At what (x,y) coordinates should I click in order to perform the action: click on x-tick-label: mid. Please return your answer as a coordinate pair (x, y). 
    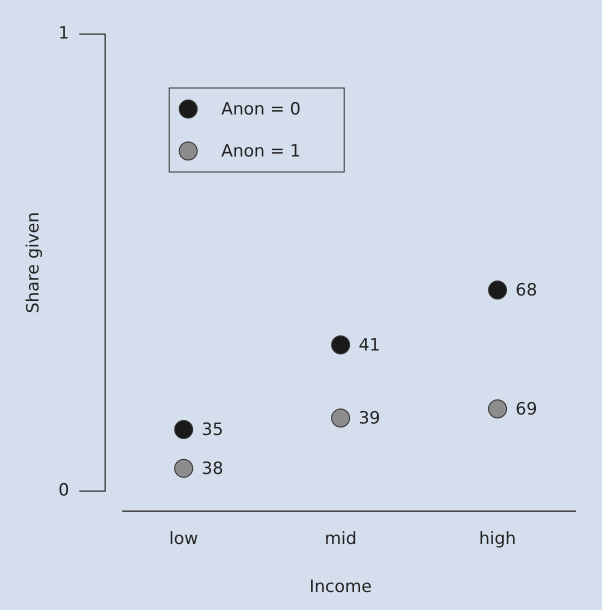
    Looking at the image, I should click on (340, 538).